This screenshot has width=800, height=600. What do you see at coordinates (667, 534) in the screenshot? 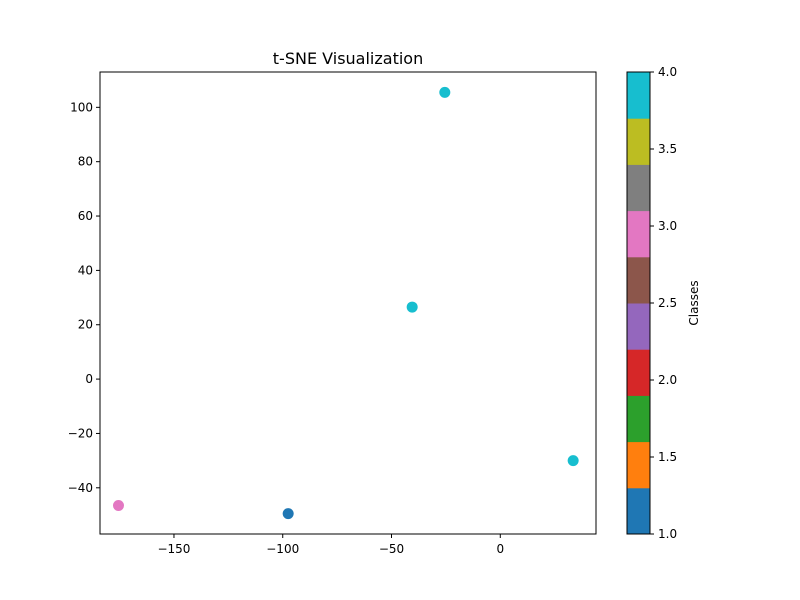
I see `colorbar-tick-label: 1.0` at bounding box center [667, 534].